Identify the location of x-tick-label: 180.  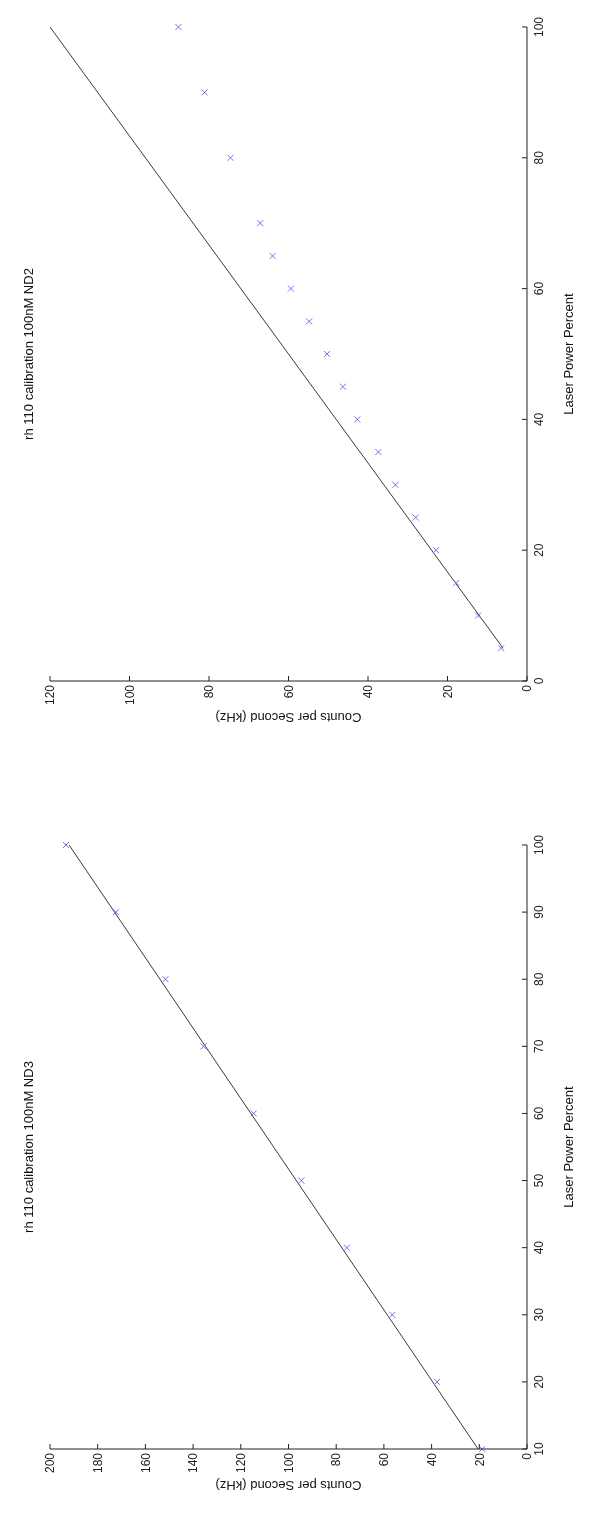
(97, 1463).